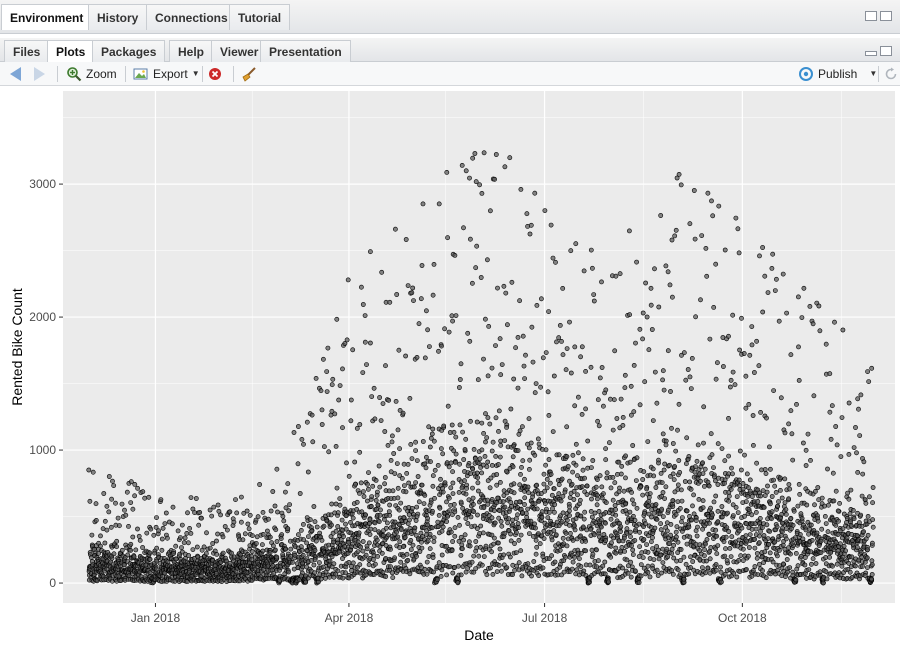 This screenshot has width=900, height=650. I want to click on back-button, so click(15, 74).